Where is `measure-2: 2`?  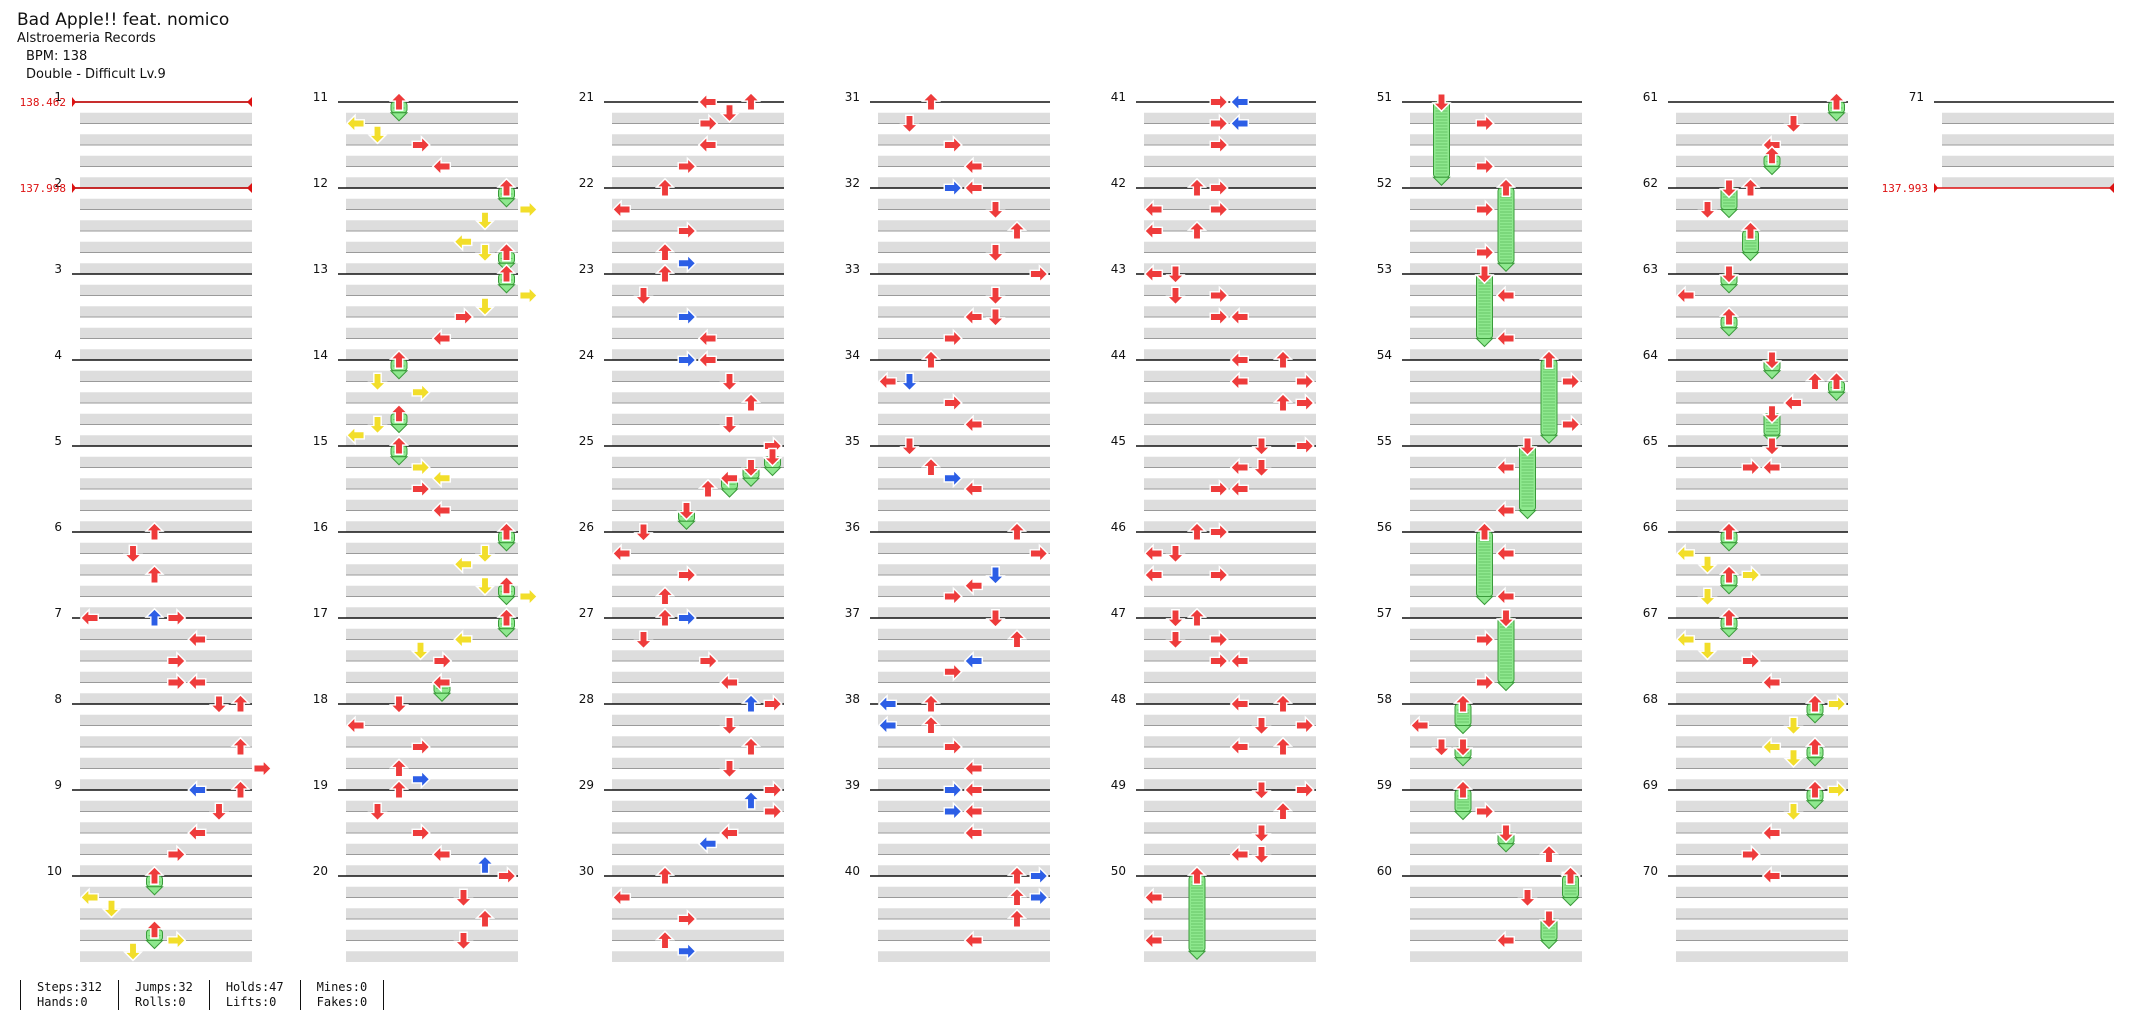 measure-2: 2 is located at coordinates (153, 225).